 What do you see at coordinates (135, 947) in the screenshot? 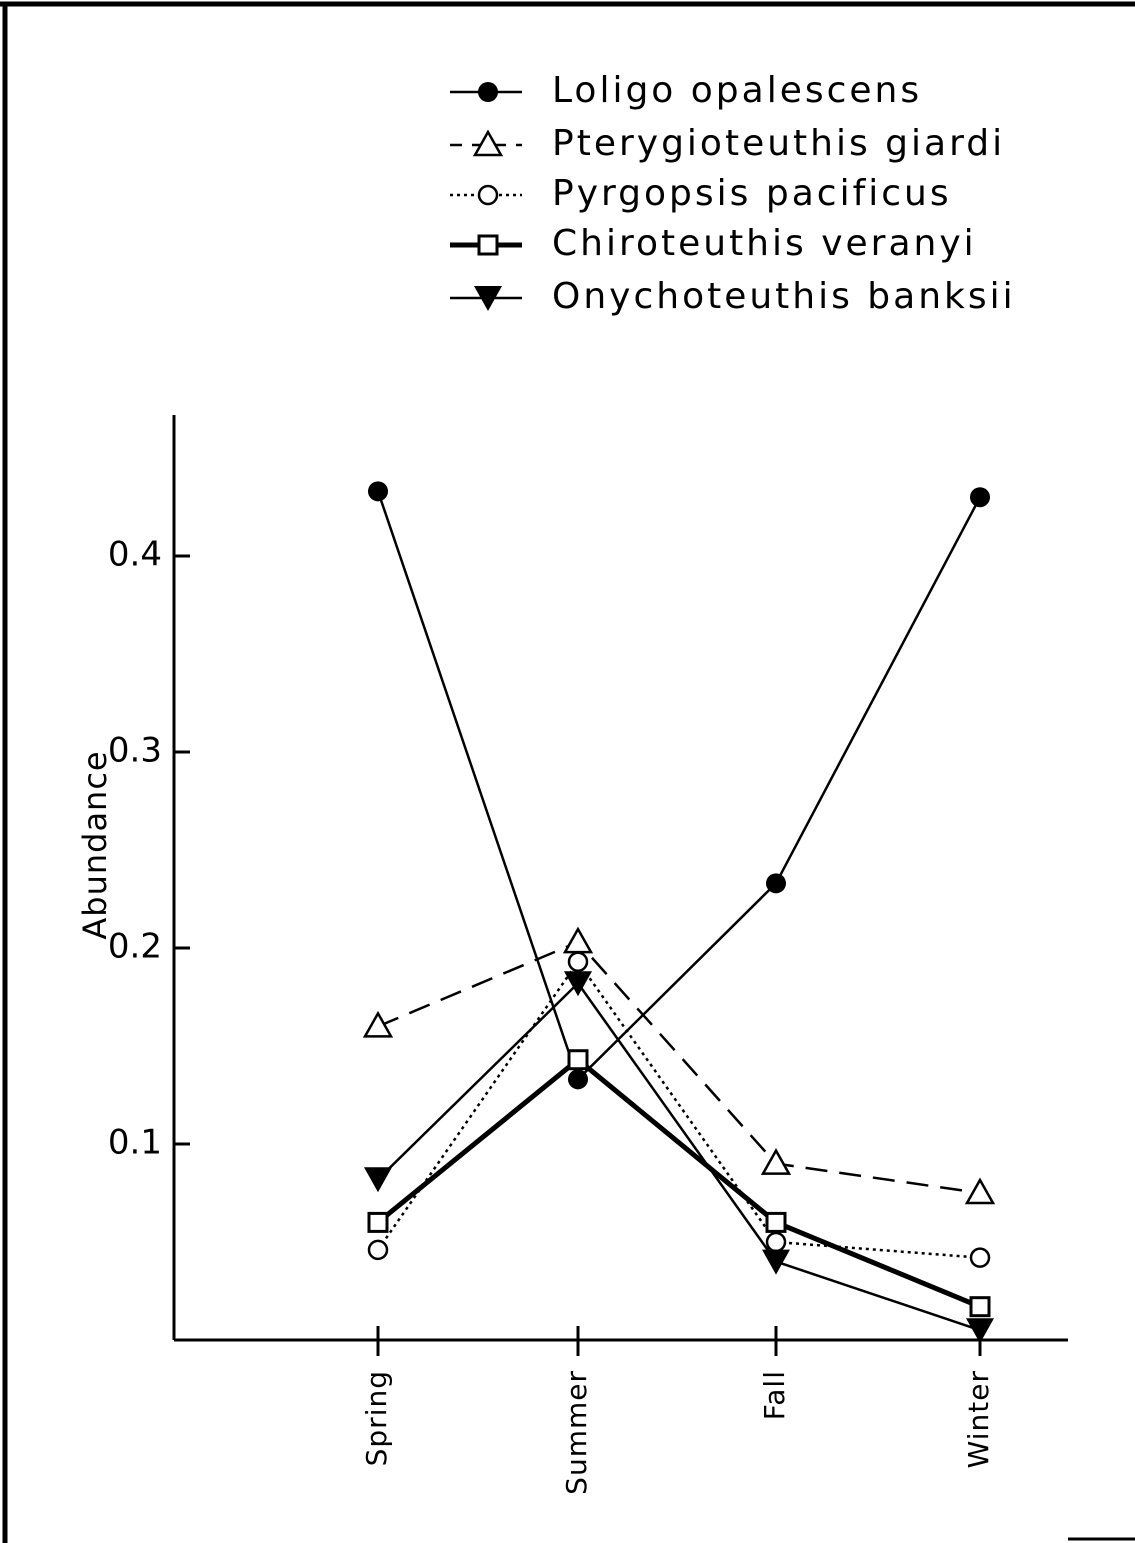
I see `y-tick-label: 0.2` at bounding box center [135, 947].